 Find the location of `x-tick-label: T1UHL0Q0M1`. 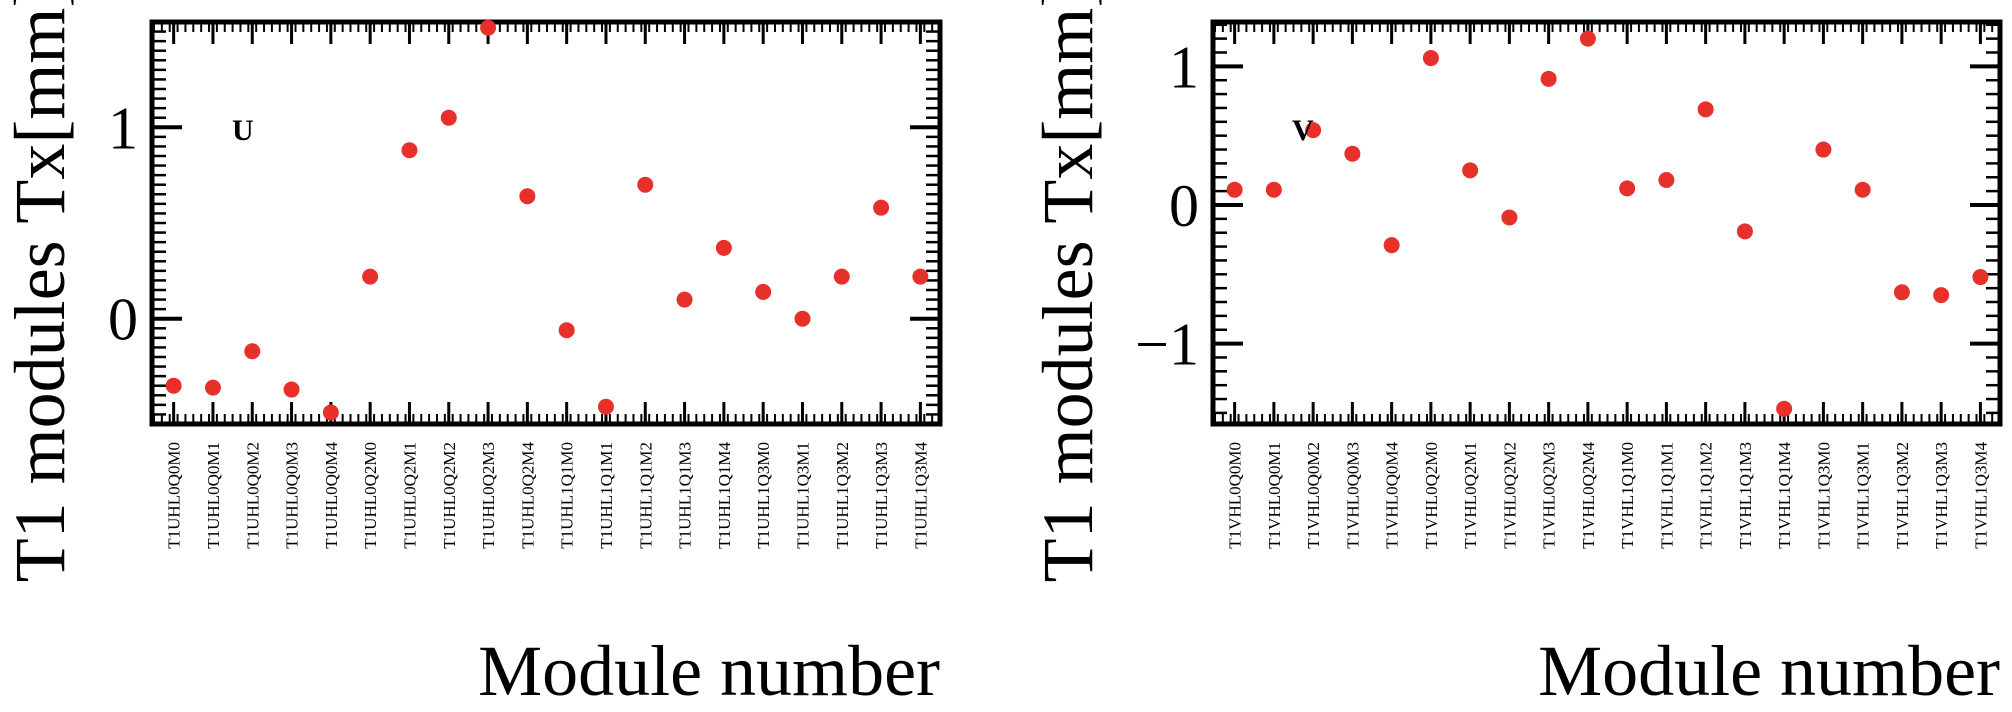

x-tick-label: T1UHL0Q0M1 is located at coordinates (213, 495).